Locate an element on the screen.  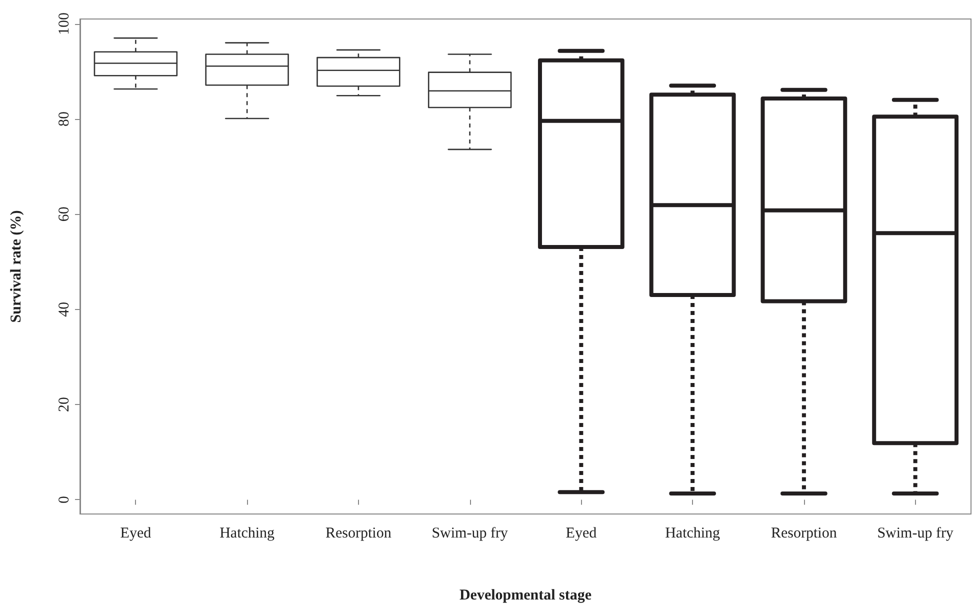
x-axis-title: Developmental stage is located at coordinates (525, 596).